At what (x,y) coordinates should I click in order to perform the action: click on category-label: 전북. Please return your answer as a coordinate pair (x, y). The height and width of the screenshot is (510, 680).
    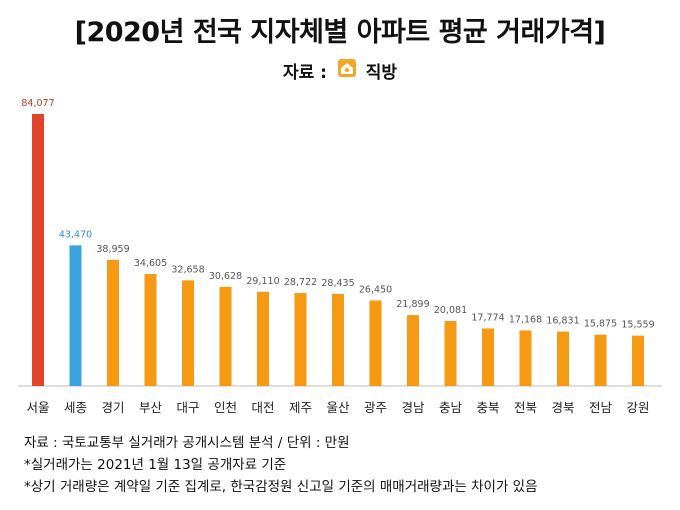
    Looking at the image, I should click on (525, 407).